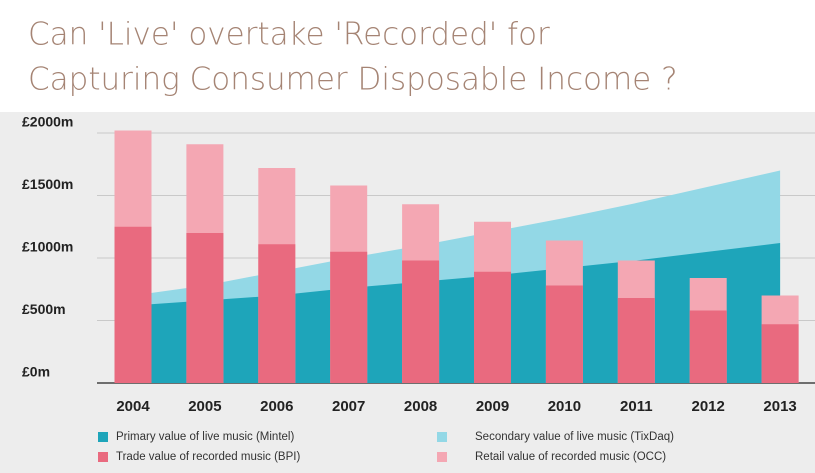  I want to click on y-tick-label: £0m, so click(36, 372).